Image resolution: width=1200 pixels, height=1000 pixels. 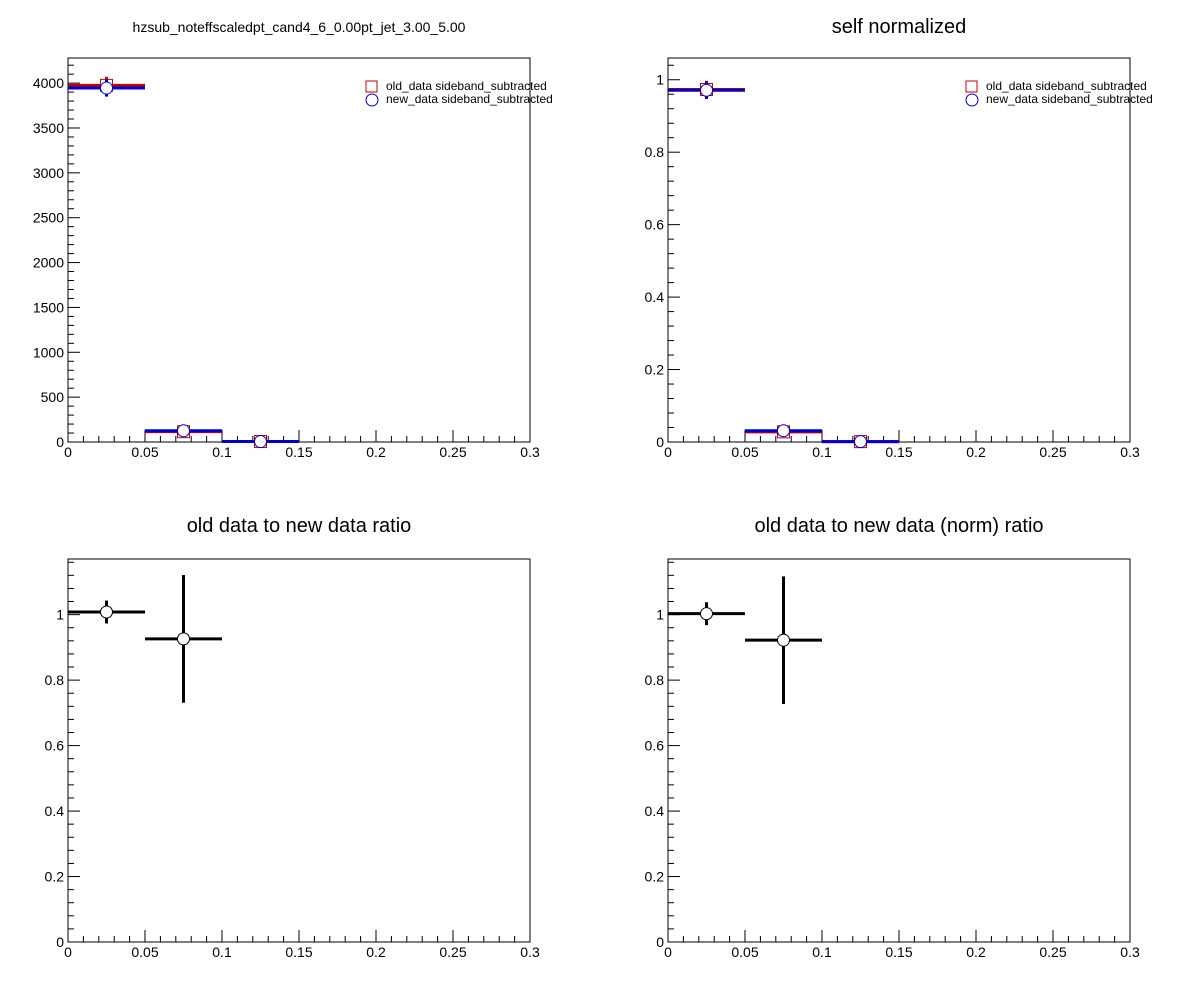 I want to click on y-tick-label: 1500, so click(x=48, y=307).